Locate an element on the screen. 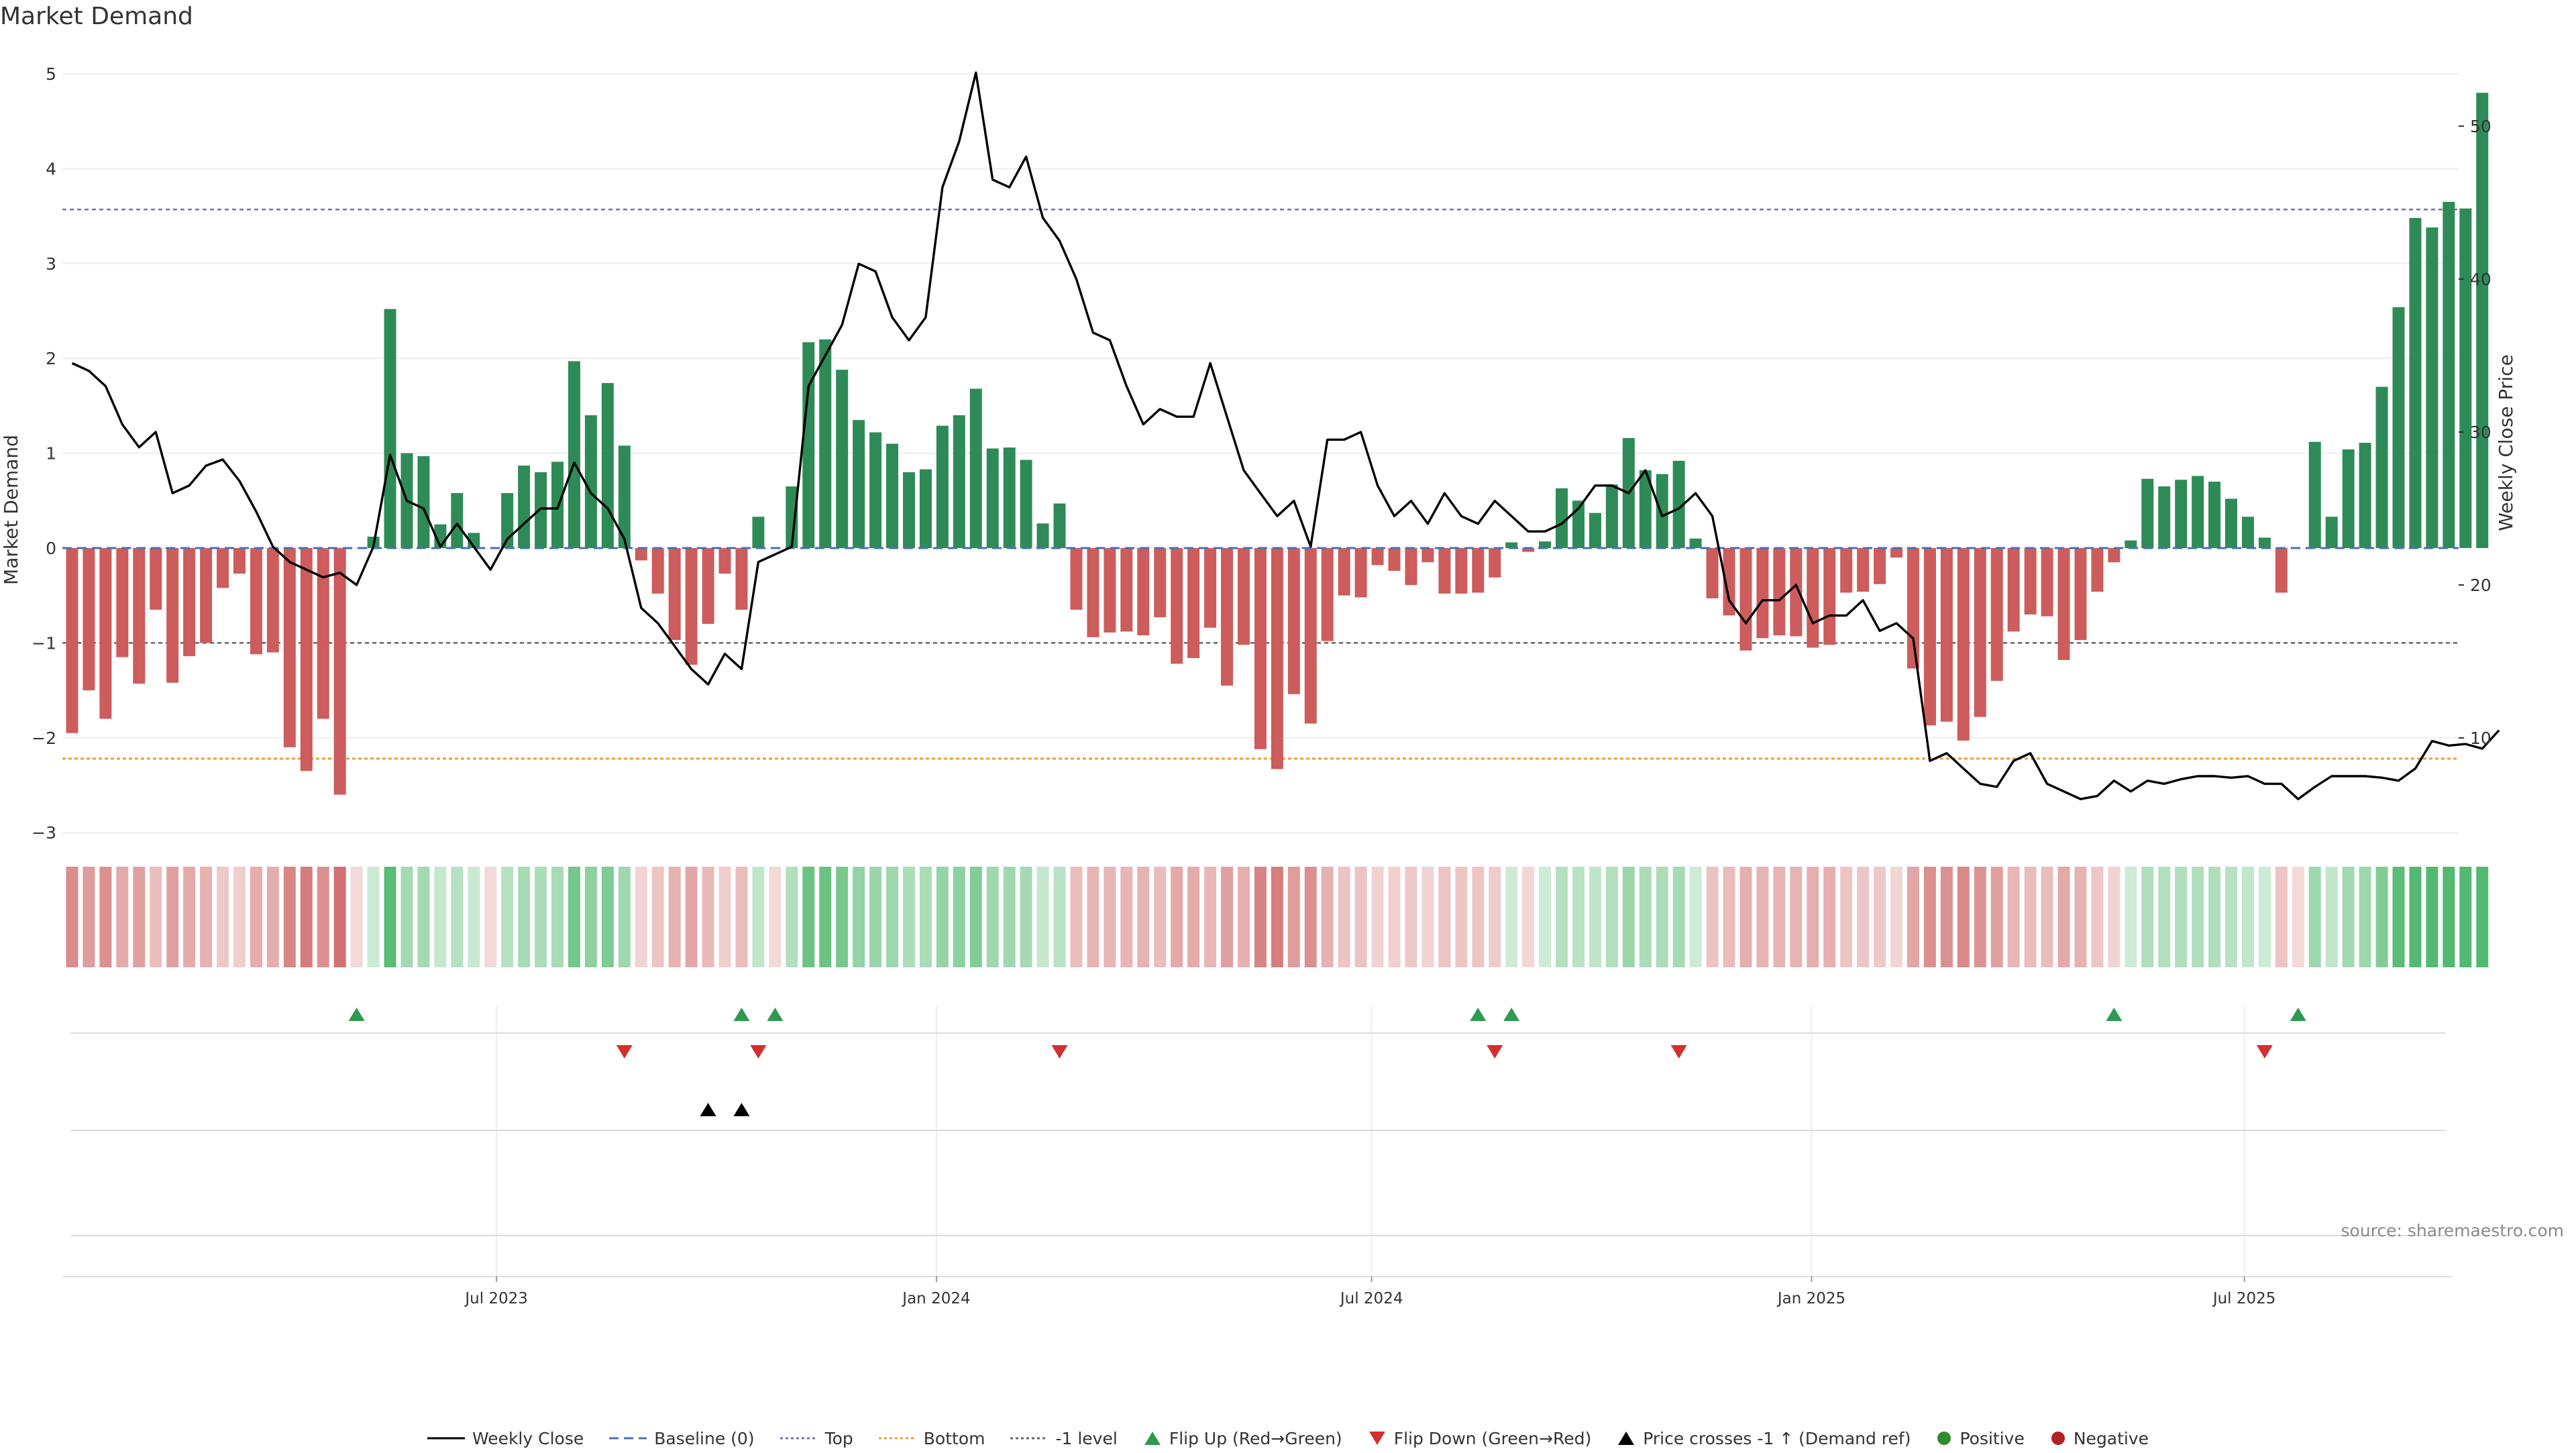 Image resolution: width=2576 pixels, height=1453 pixels. y-right-tick-label: 10 is located at coordinates (2480, 739).